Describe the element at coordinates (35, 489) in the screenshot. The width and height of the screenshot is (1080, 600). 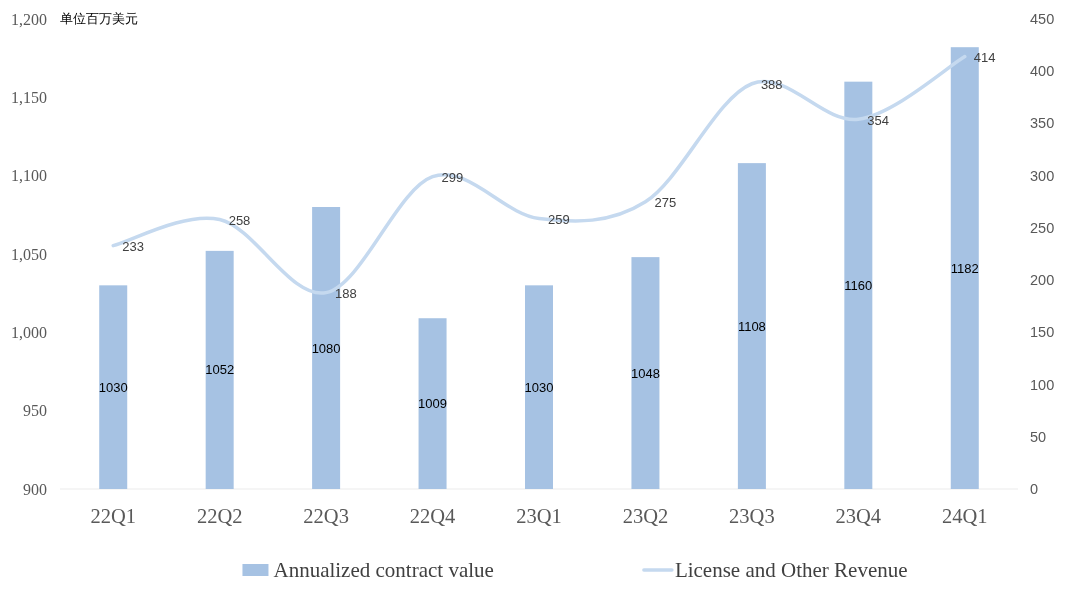
I see `y-tick-label: 900` at that location.